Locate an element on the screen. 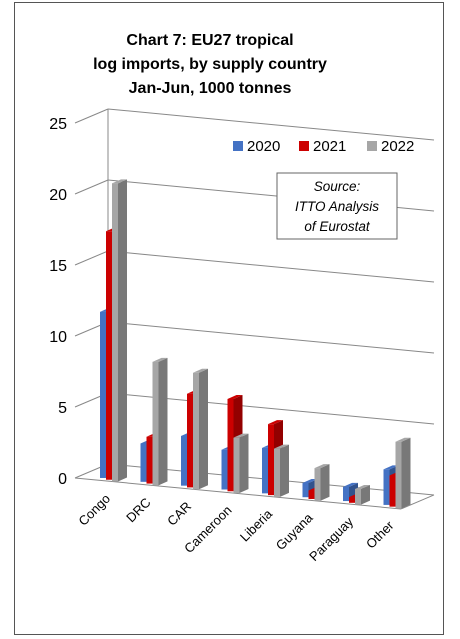 This screenshot has width=460, height=639. legend-label-2020: 2020 is located at coordinates (263, 146).